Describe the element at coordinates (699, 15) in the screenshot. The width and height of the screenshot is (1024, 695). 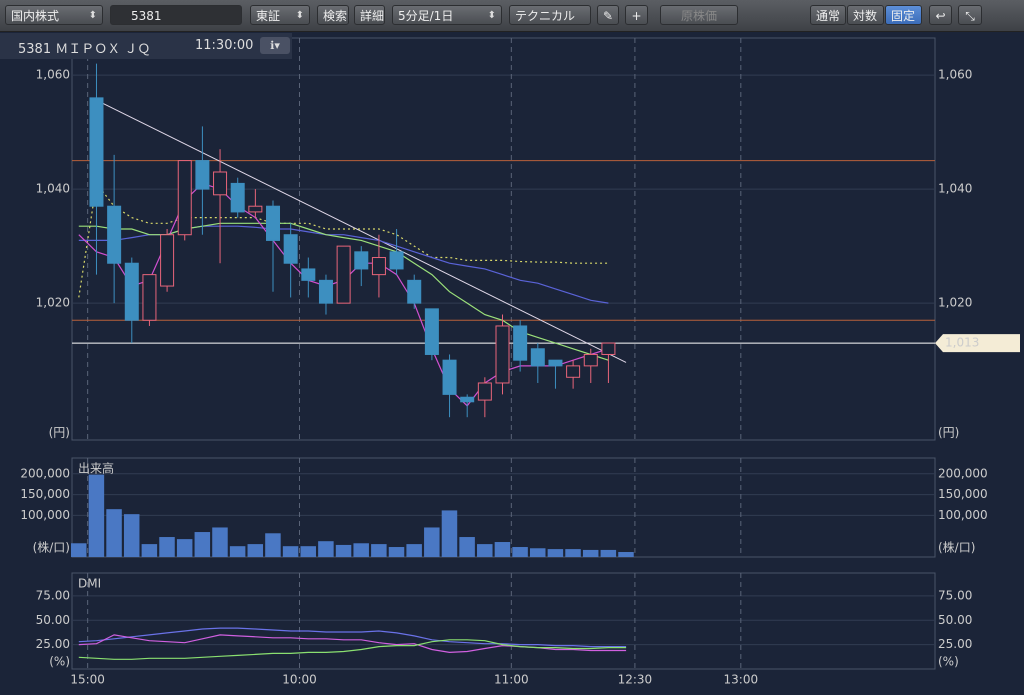
I see `original-price-button: 原株価` at that location.